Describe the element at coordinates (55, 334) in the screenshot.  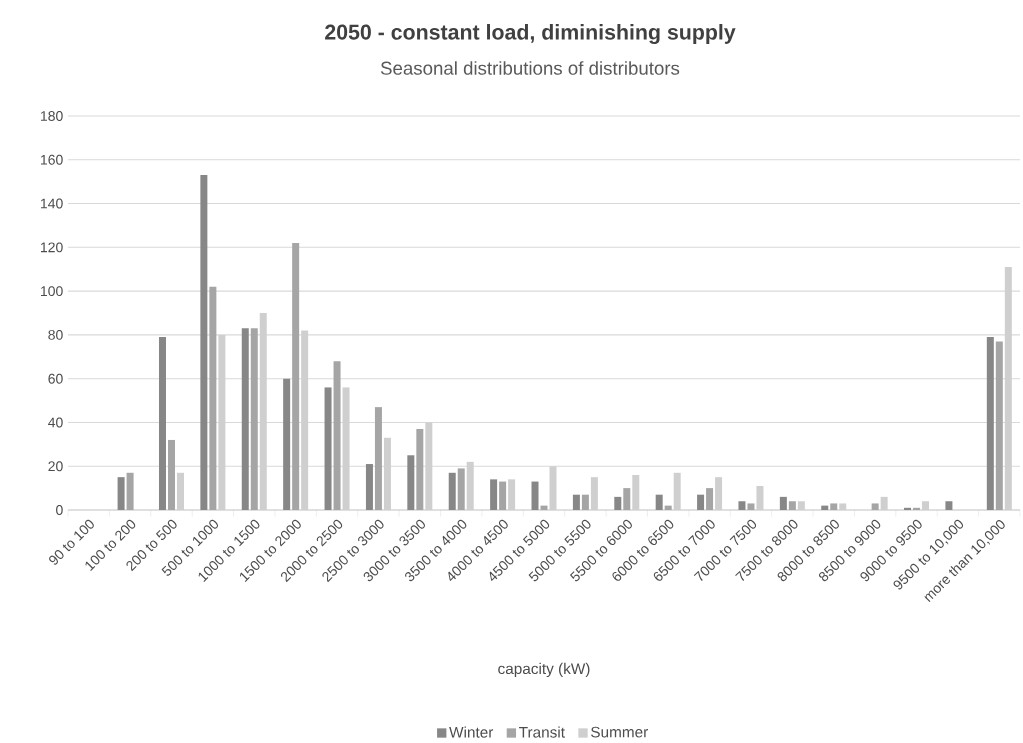
I see `y-tick-label: 80` at that location.